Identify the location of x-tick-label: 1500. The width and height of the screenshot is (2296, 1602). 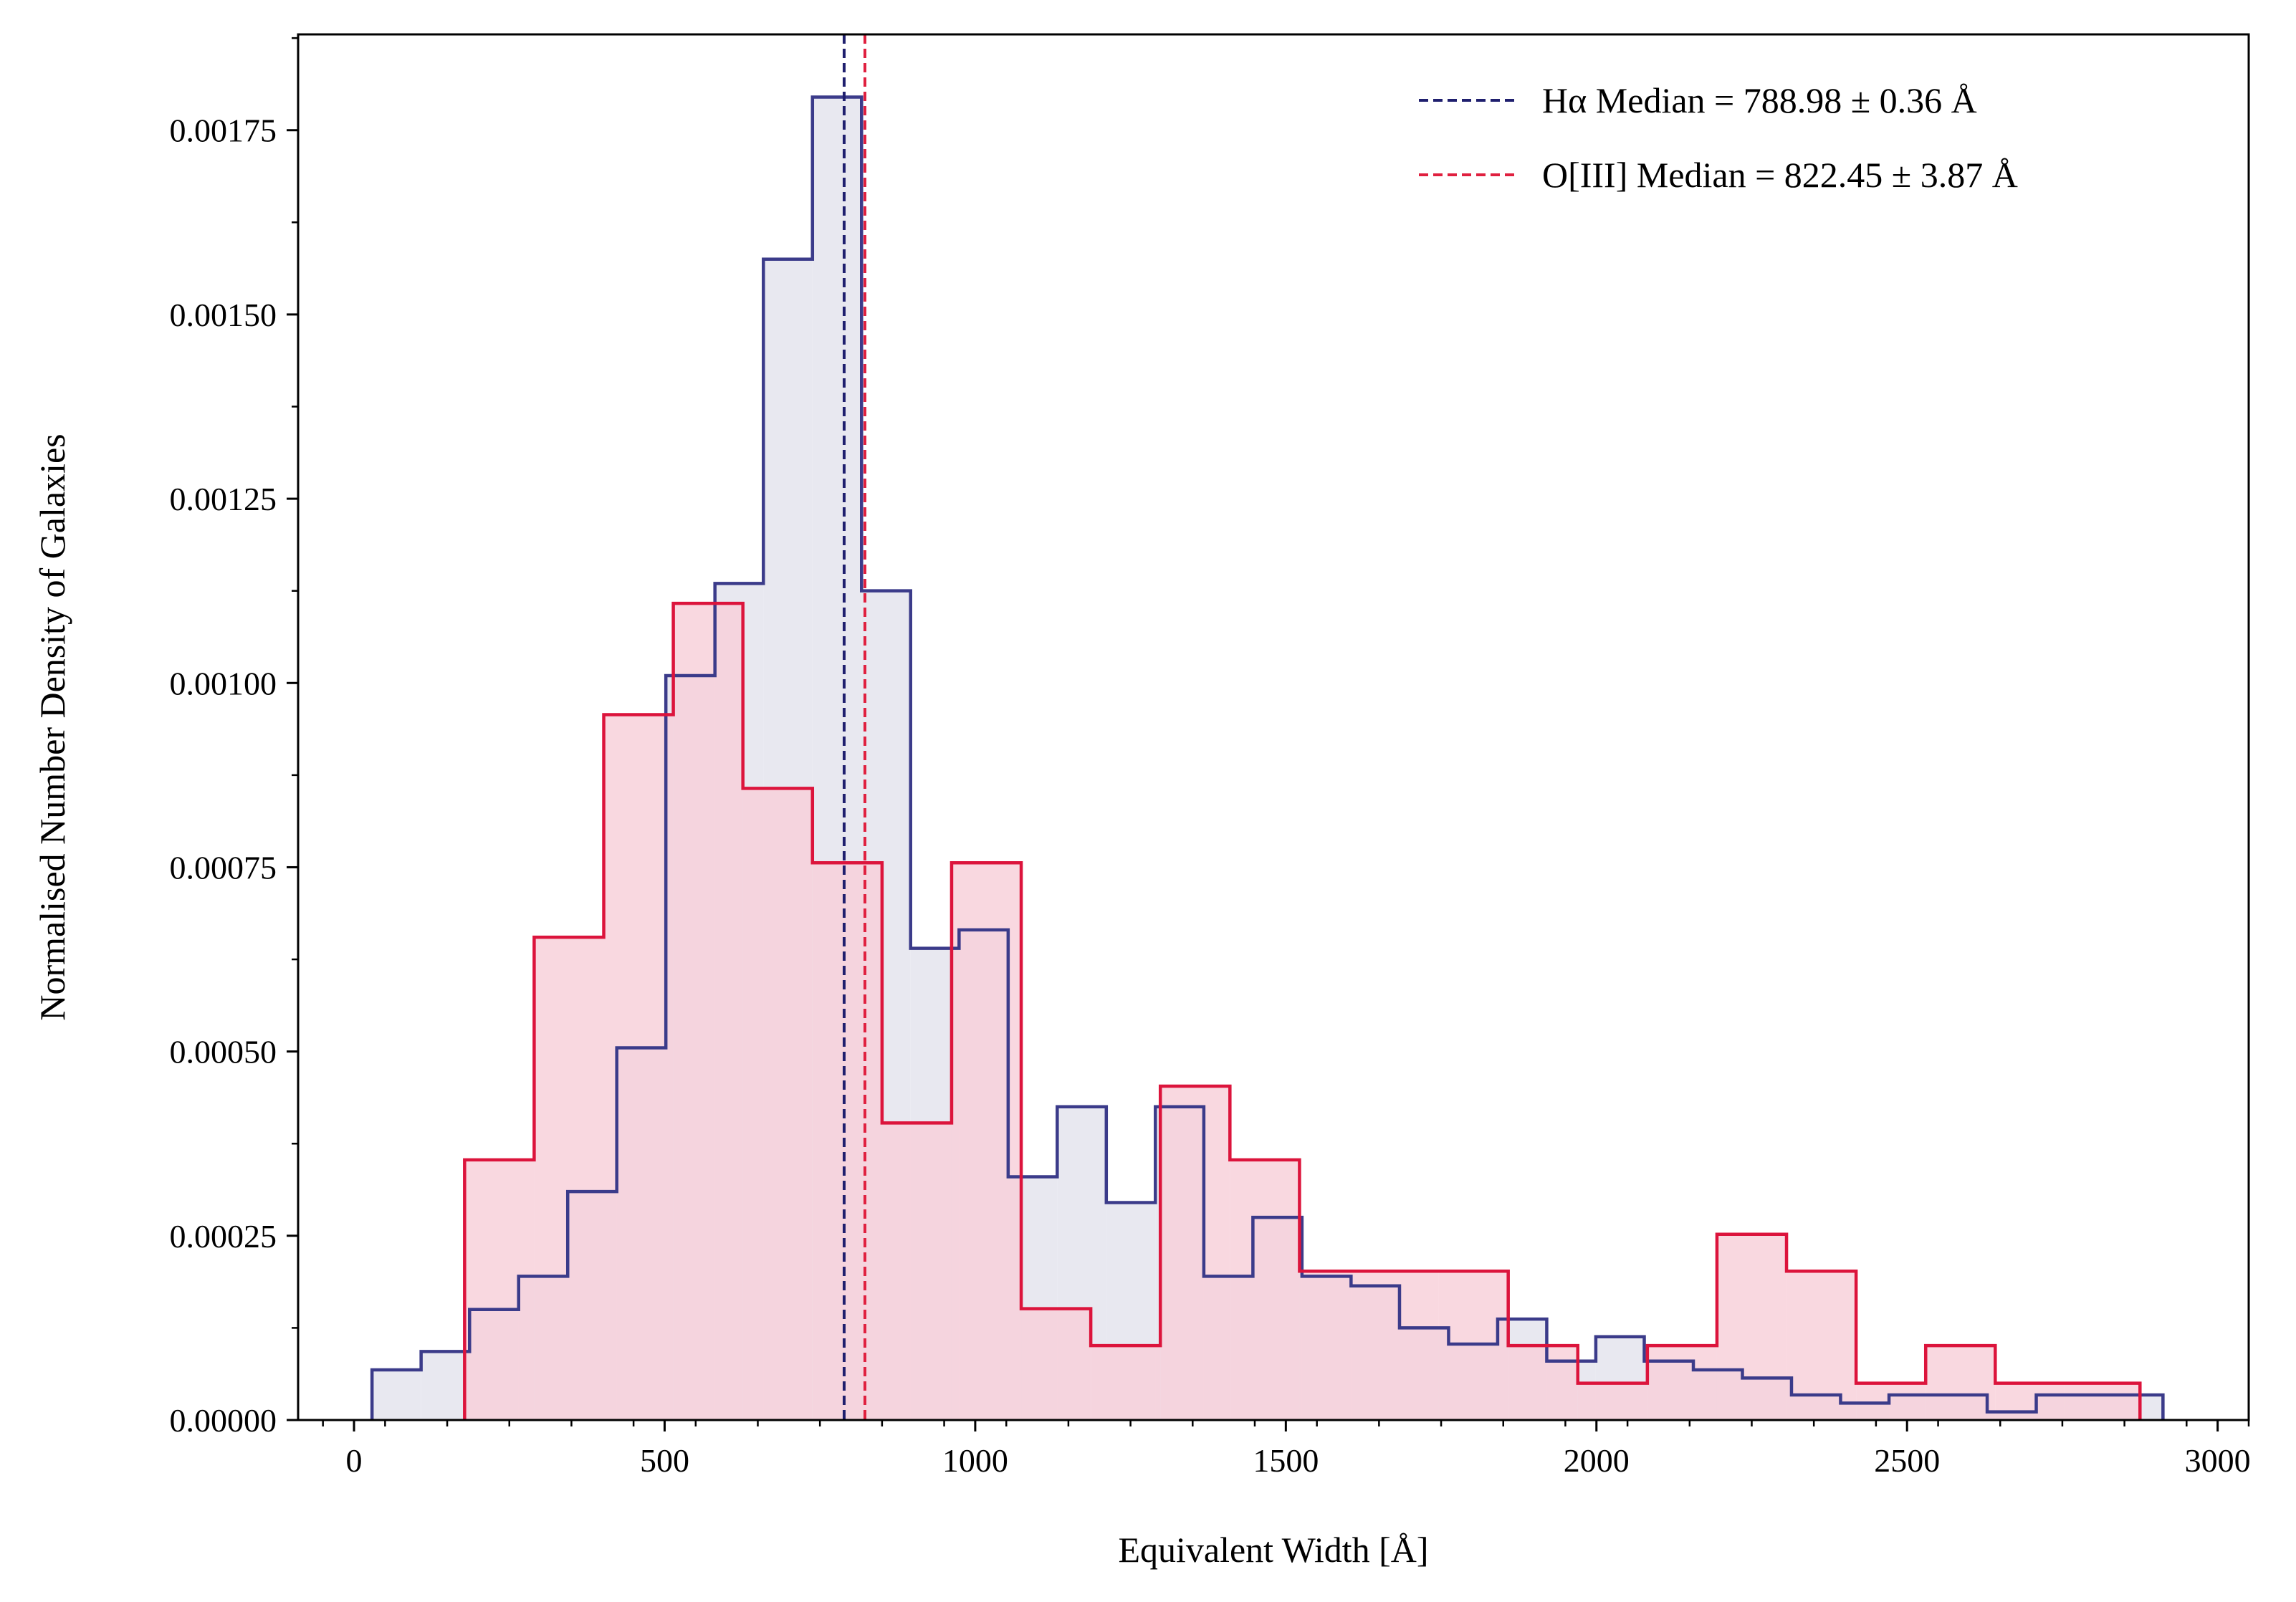
(1286, 1460).